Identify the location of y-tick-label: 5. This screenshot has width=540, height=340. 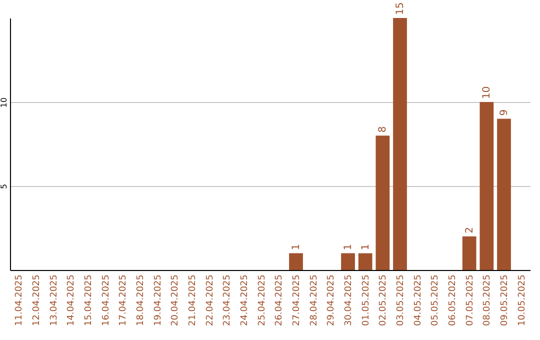
(4, 187).